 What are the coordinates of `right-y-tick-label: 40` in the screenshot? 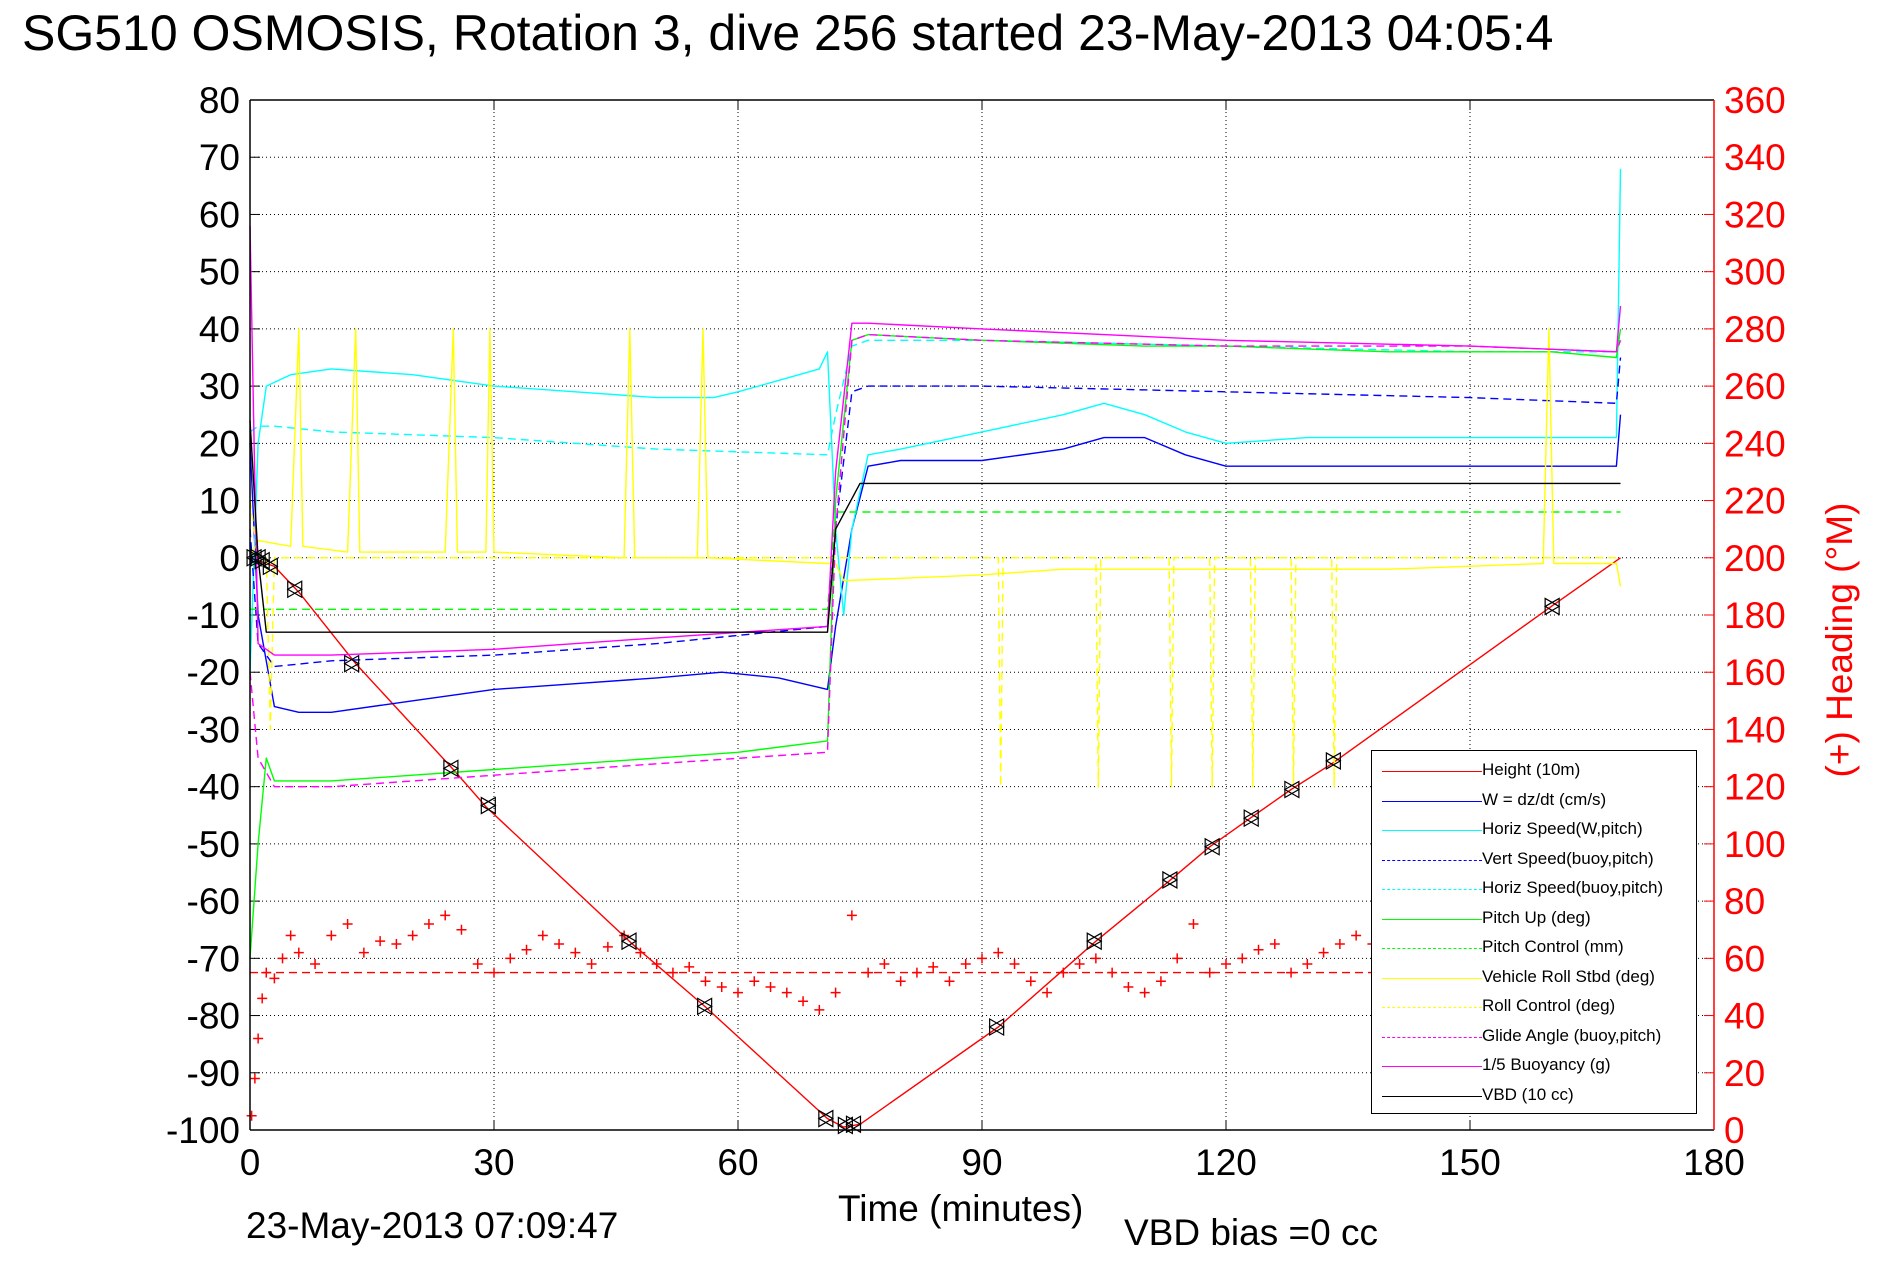 It's located at (1744, 1016).